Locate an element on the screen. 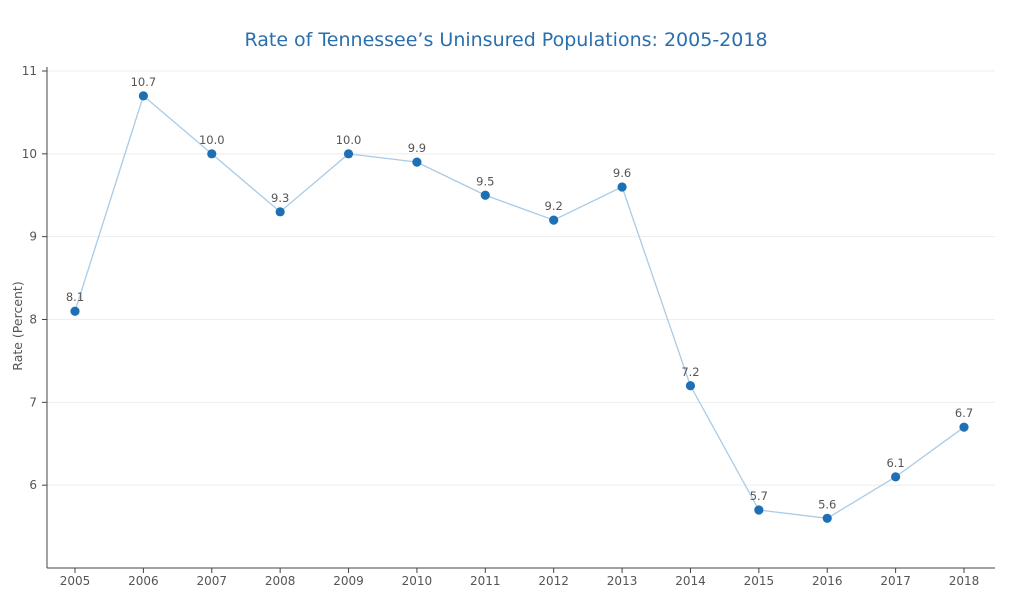 The height and width of the screenshot is (598, 1011). data-label: 7.2 is located at coordinates (690, 372).